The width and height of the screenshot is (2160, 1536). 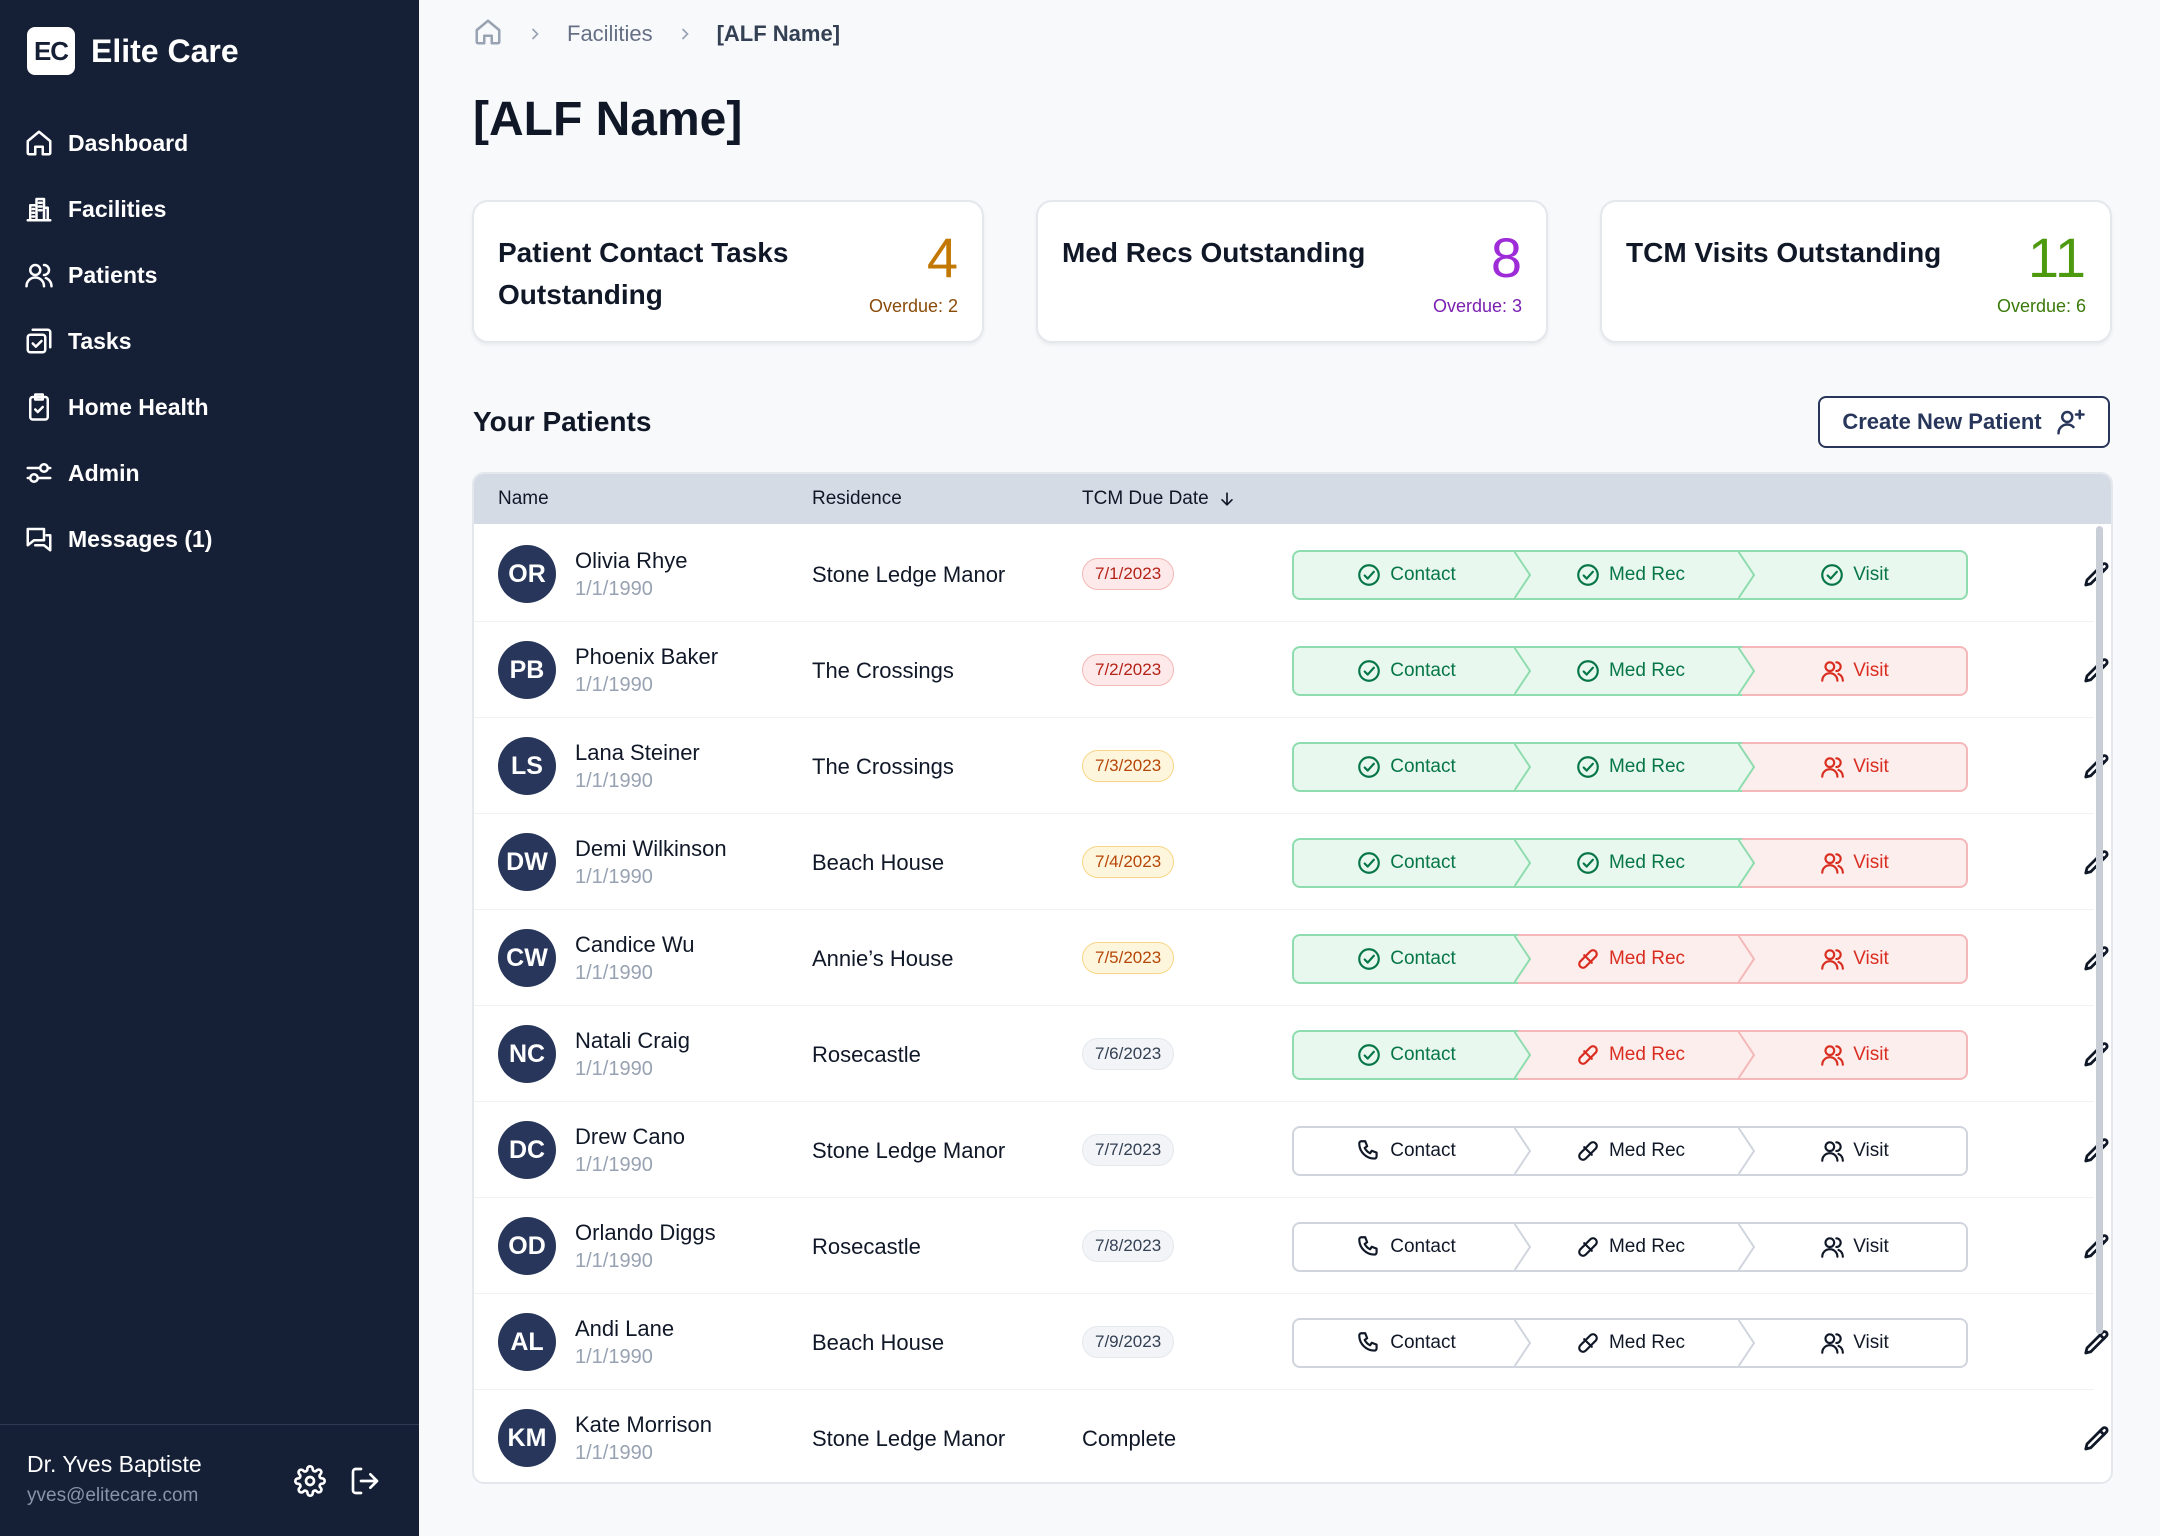 I want to click on logout-button, so click(x=365, y=1481).